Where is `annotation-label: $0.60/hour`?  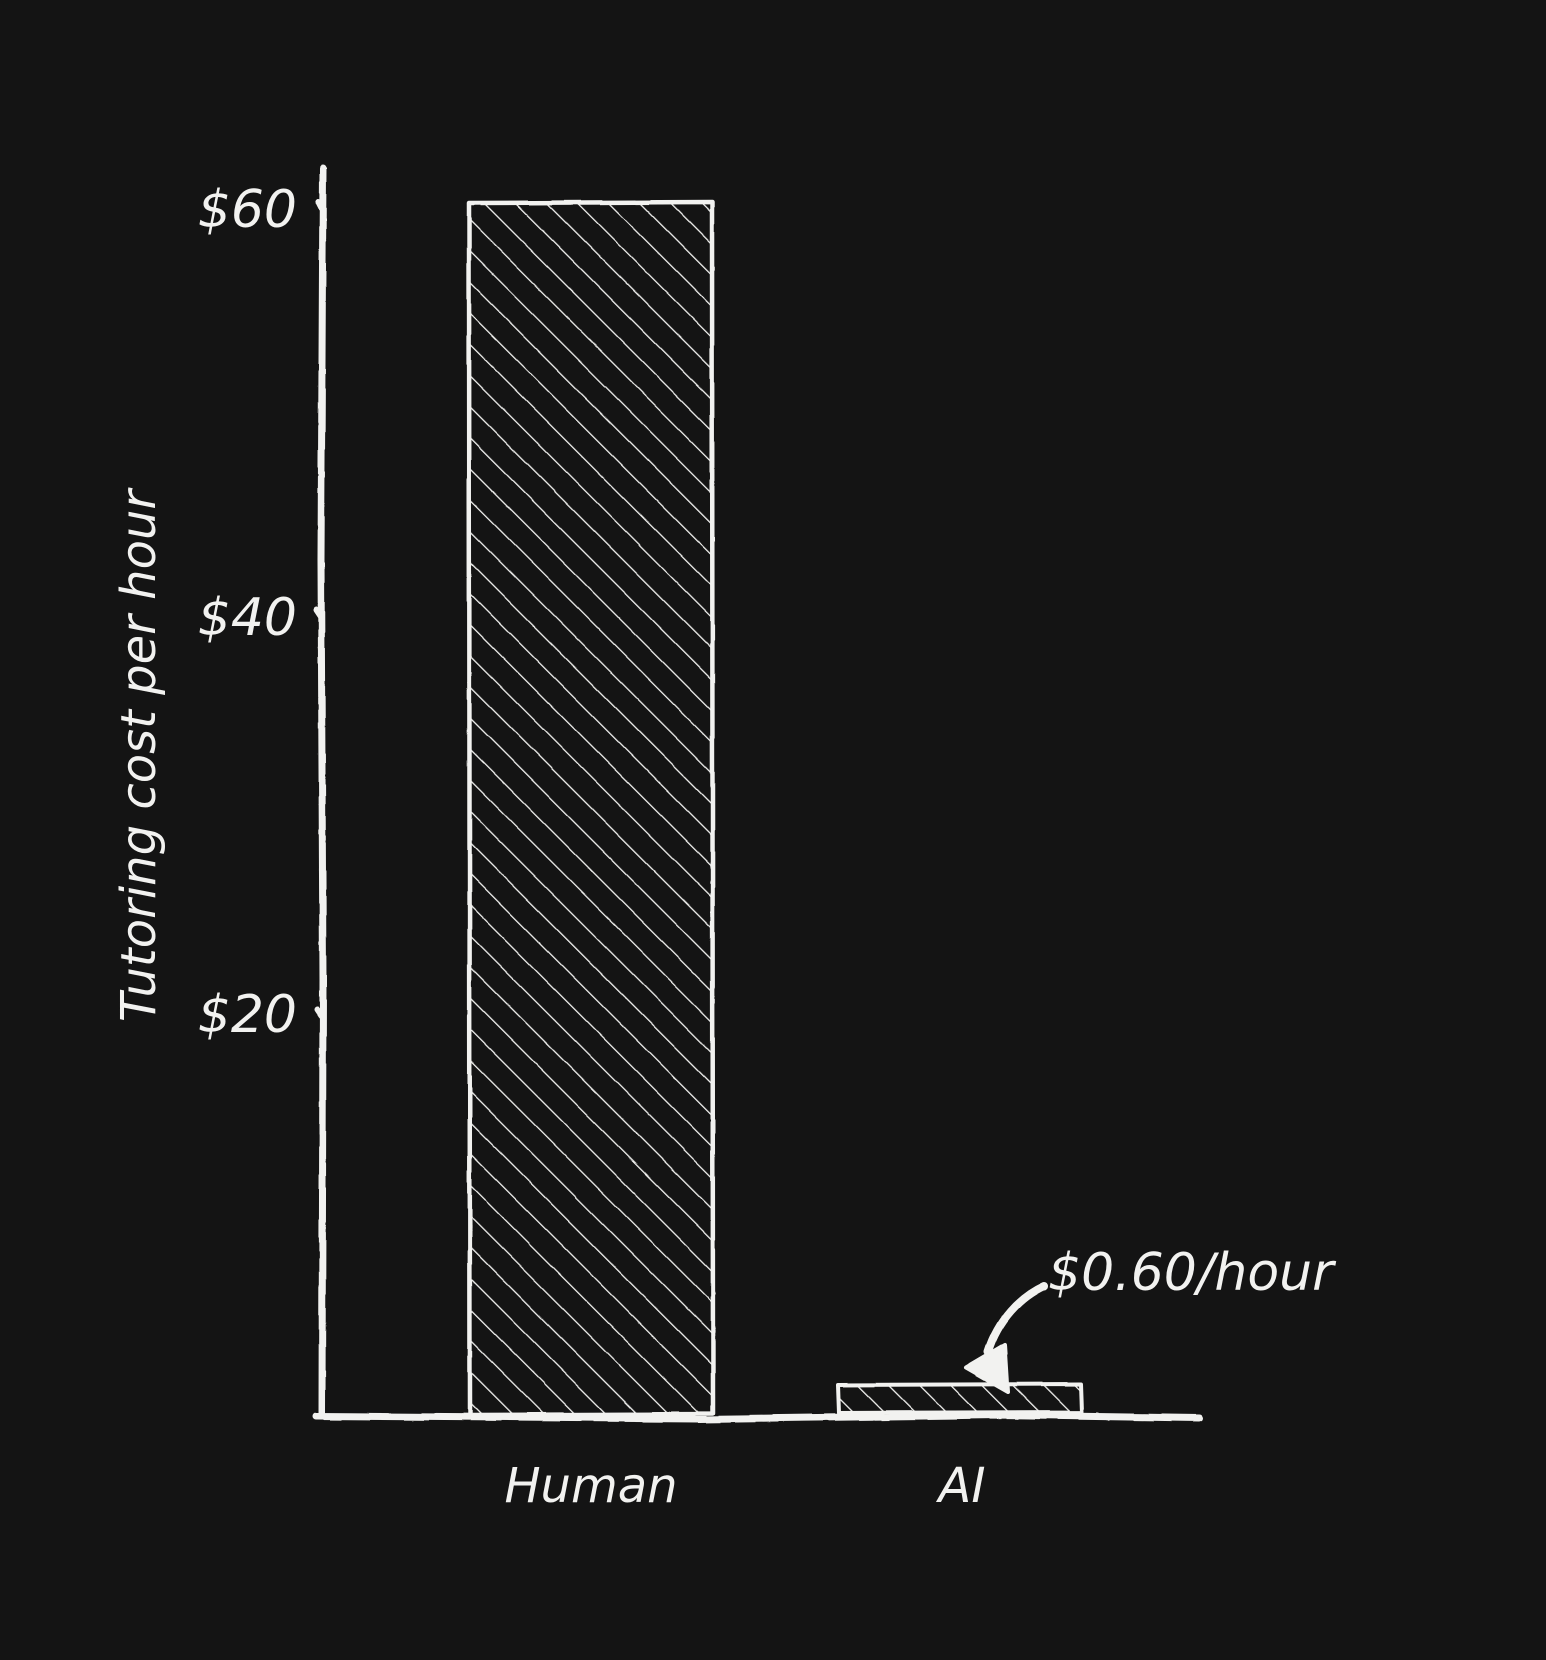
annotation-label: $0.60/hour is located at coordinates (1192, 1273).